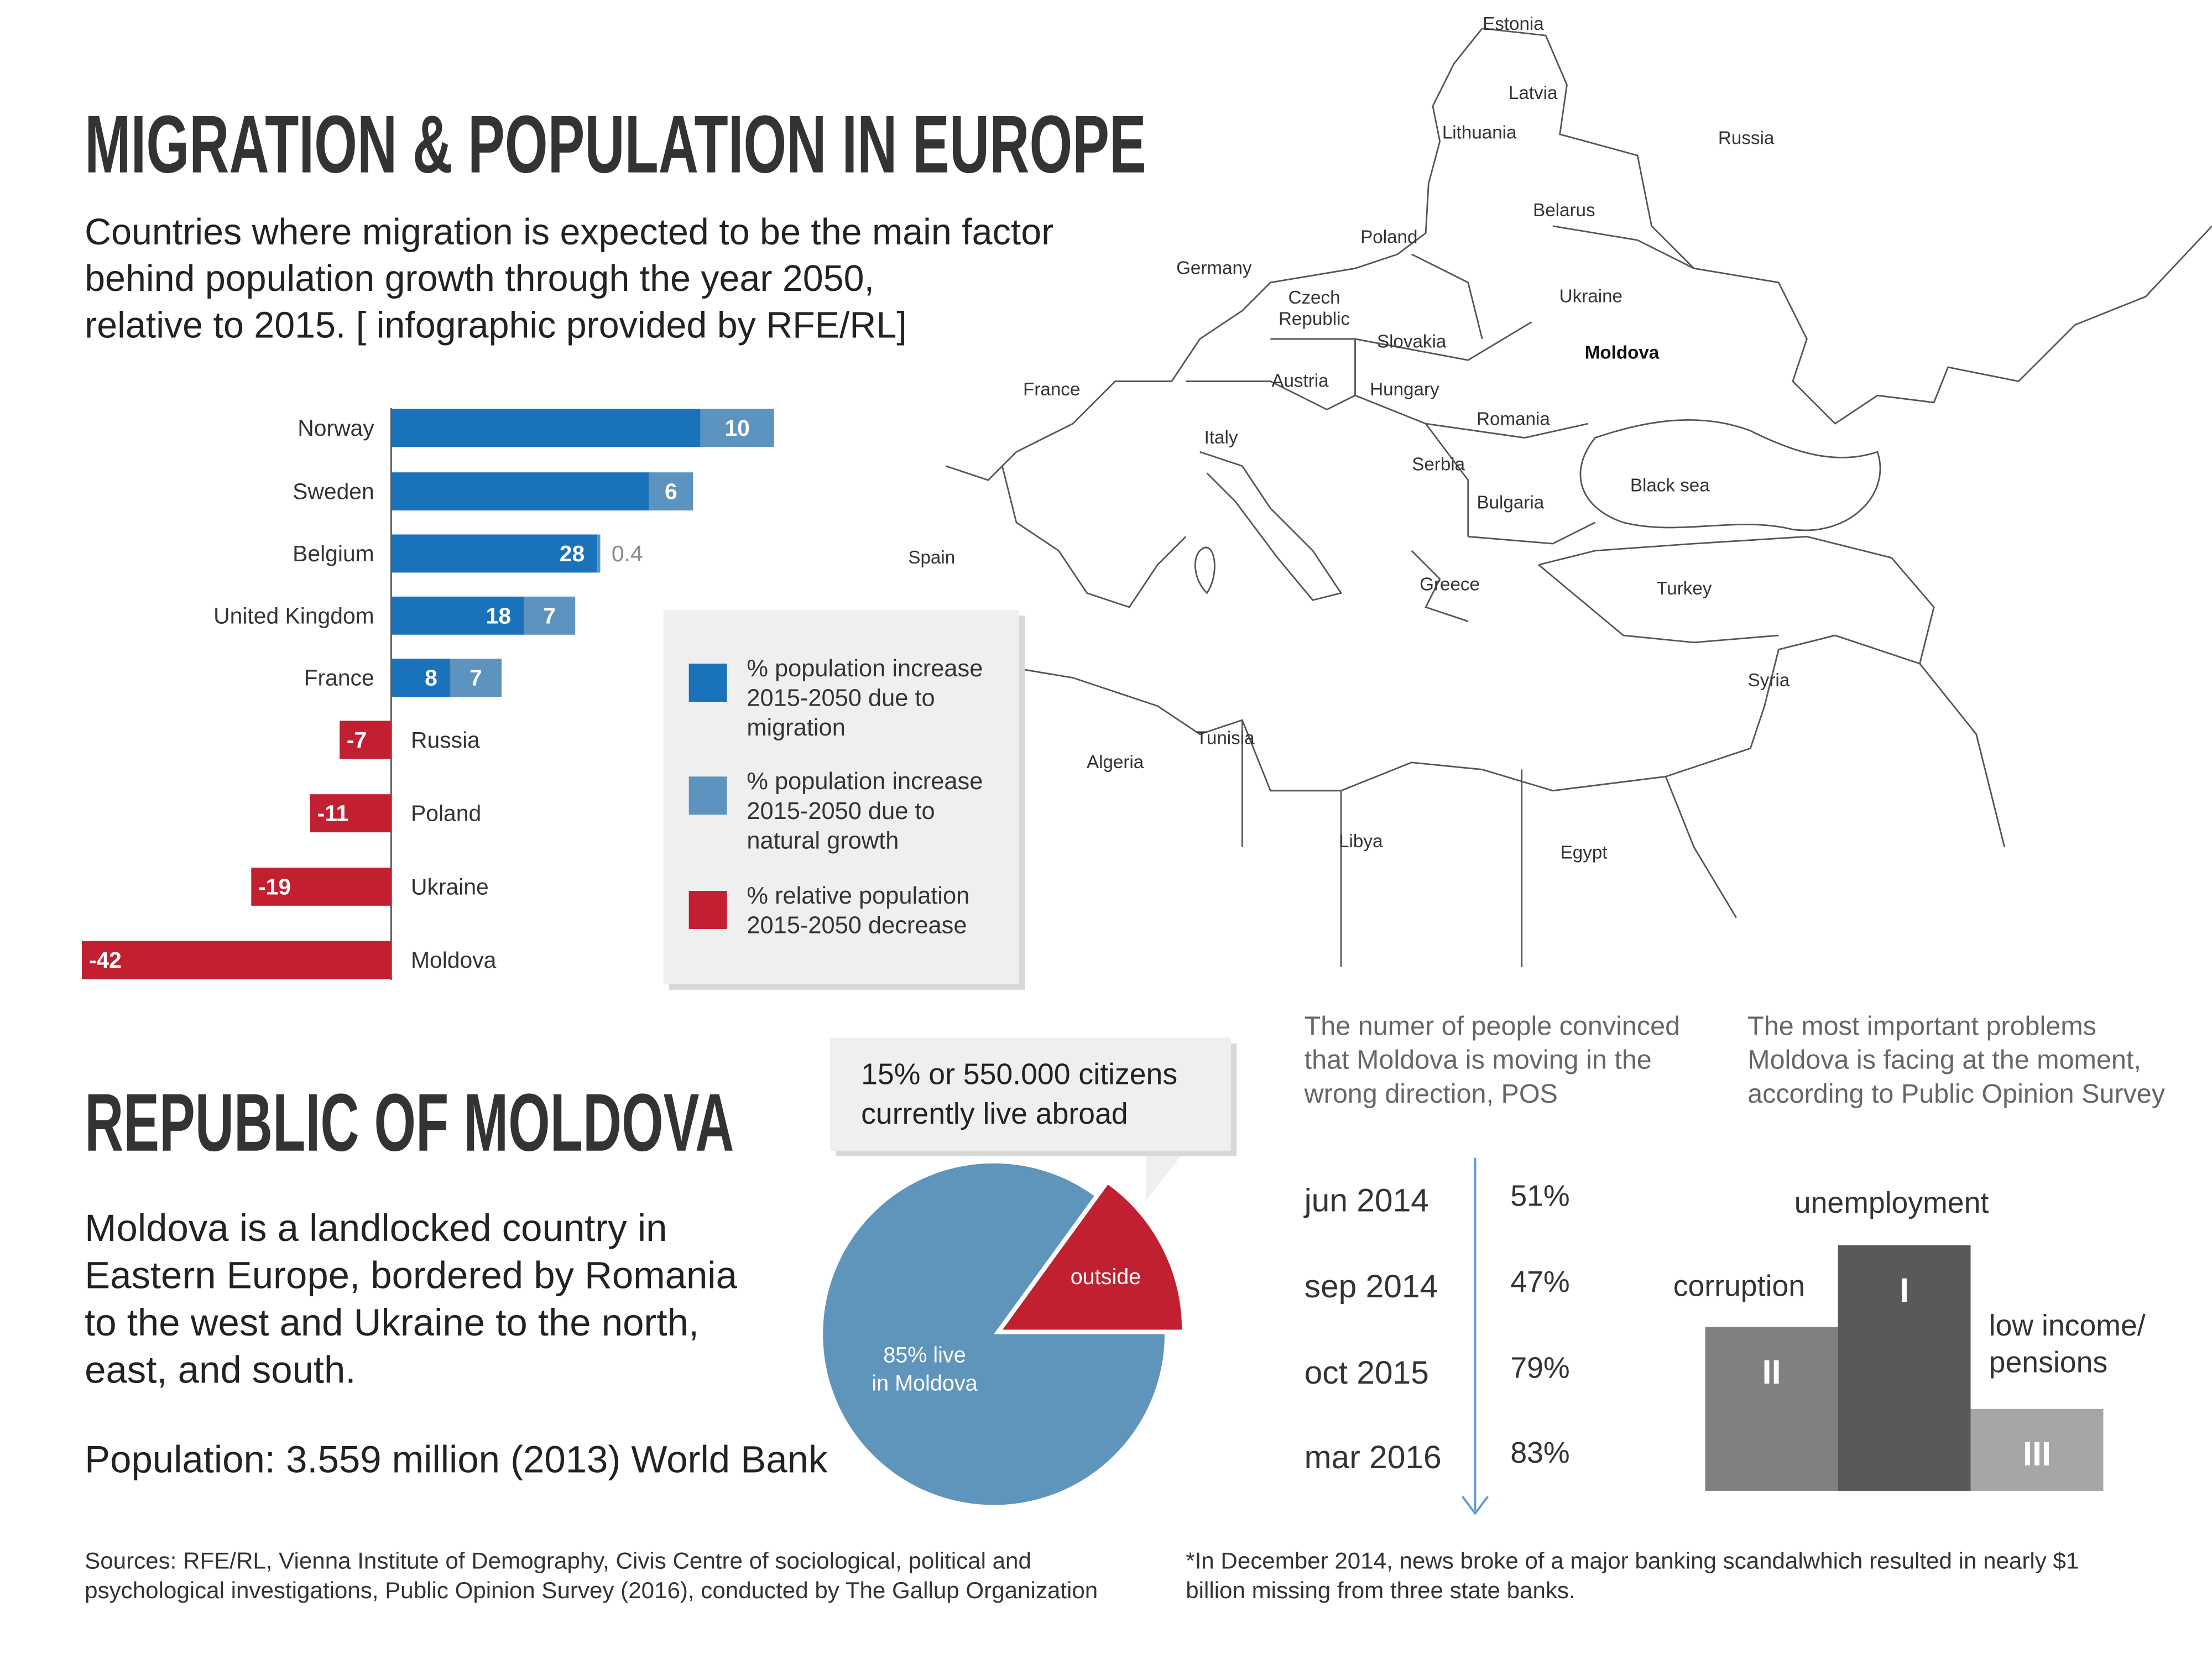 The width and height of the screenshot is (2212, 1659). Describe the element at coordinates (1957, 1094) in the screenshot. I see `chart-title-line: according to Public Opinion Survey` at that location.